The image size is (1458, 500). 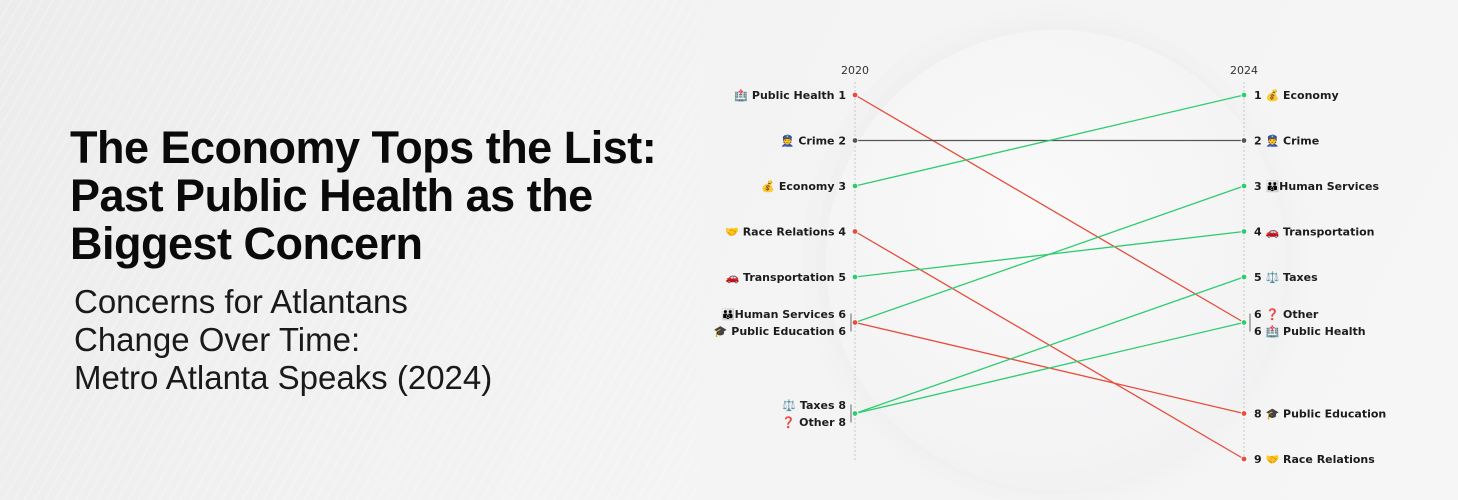 I want to click on label-2024-1: 2 👮 Crime, so click(x=1286, y=141).